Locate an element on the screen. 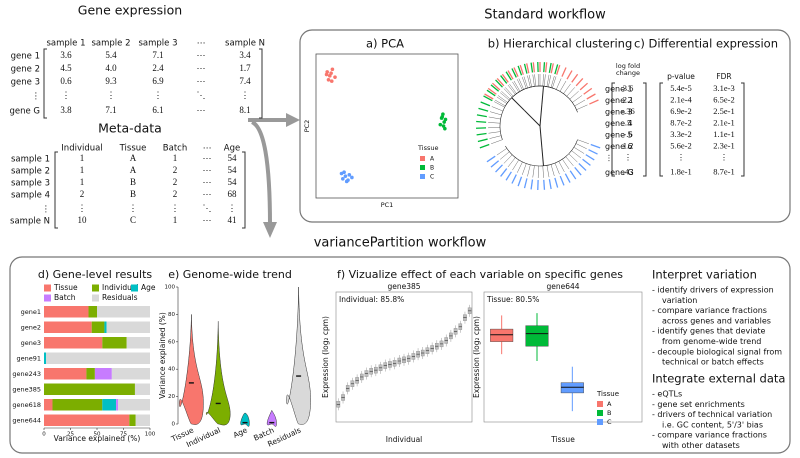 This screenshot has height=458, width=800. cell: .5 is located at coordinates (628, 122).